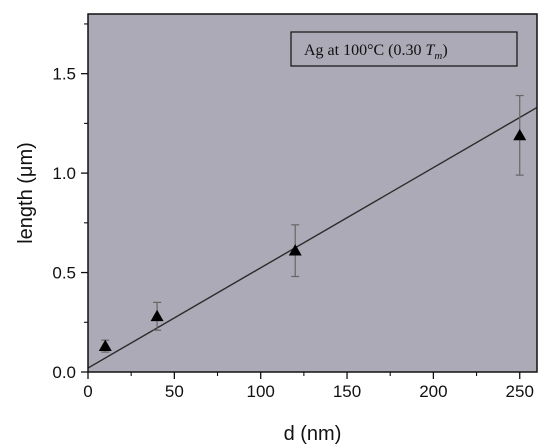 This screenshot has height=445, width=556. I want to click on legend: Ag at 100°C (0.30 Tm), so click(404, 49).